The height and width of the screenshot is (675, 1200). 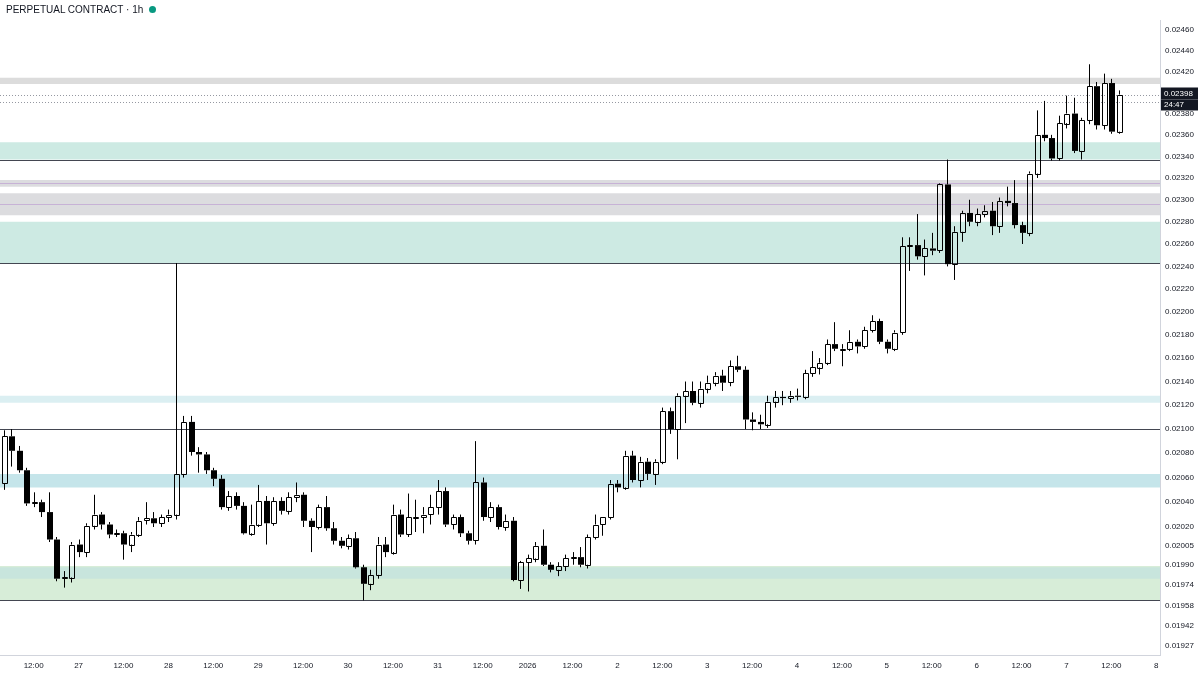 What do you see at coordinates (1180, 527) in the screenshot?
I see `y-tick-label: 0.02020` at bounding box center [1180, 527].